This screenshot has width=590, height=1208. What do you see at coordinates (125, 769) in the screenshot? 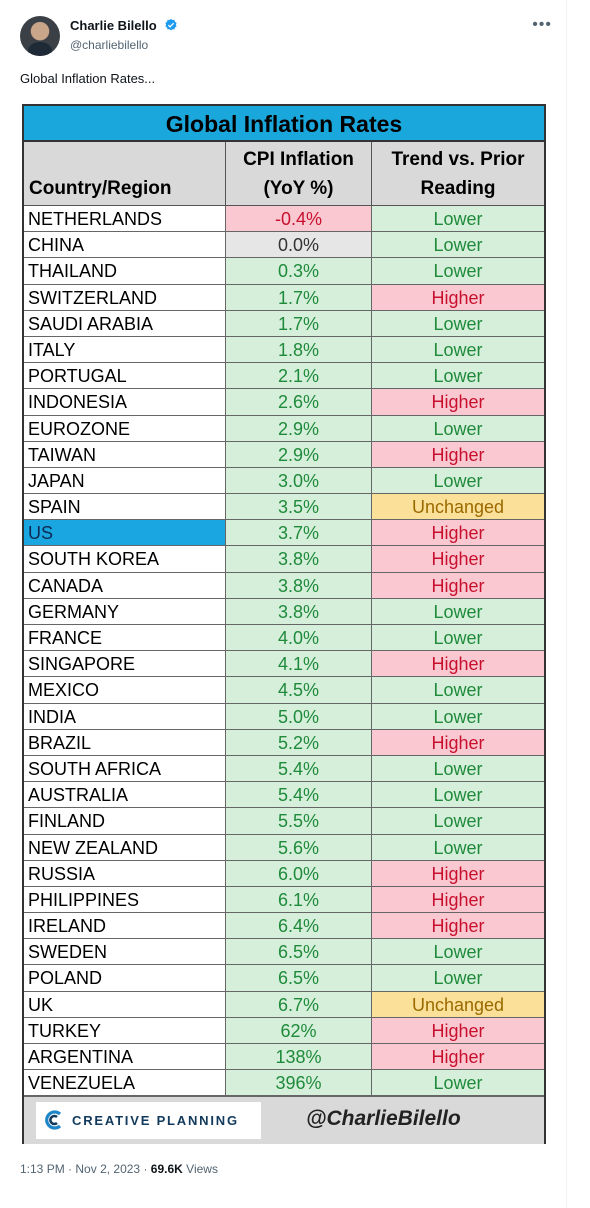
I see `country-cell: SOUTH AFRICA` at bounding box center [125, 769].